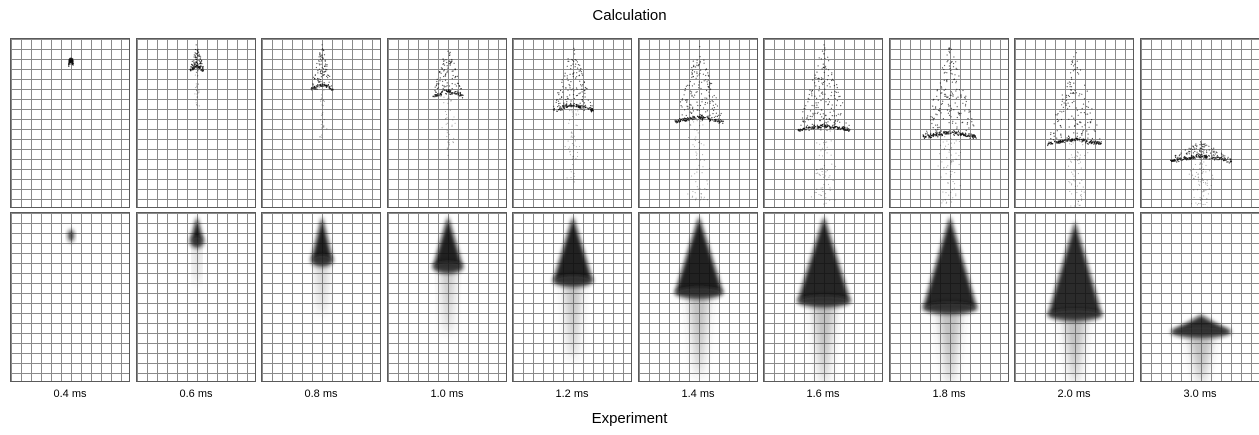  What do you see at coordinates (949, 394) in the screenshot?
I see `time-label: 1.8 ms` at bounding box center [949, 394].